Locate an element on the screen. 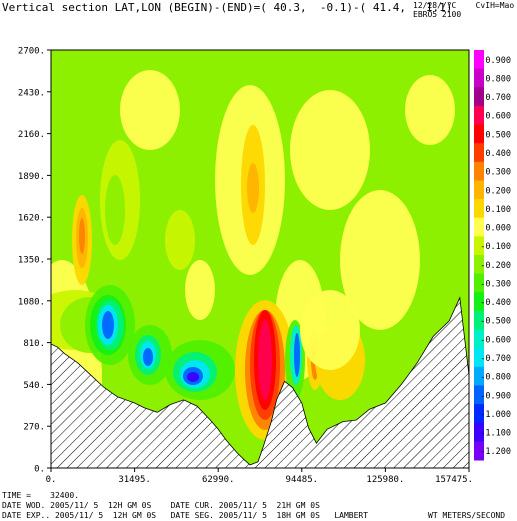 The image size is (517, 521). legend-label: -0.200 is located at coordinates (495, 266).